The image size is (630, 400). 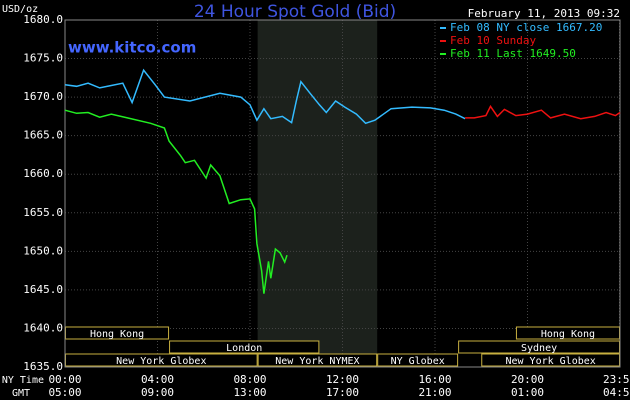 I want to click on chart-title: 24 Hour Spot Gold (Bid), so click(x=295, y=12).